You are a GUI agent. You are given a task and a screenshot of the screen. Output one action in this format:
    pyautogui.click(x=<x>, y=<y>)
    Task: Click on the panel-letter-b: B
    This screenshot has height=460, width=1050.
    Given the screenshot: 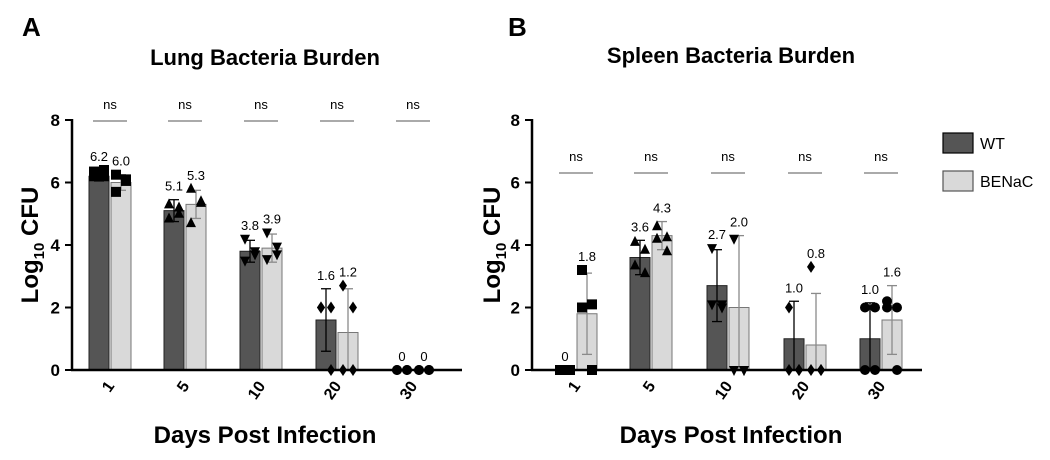 What is the action you would take?
    pyautogui.click(x=517, y=27)
    